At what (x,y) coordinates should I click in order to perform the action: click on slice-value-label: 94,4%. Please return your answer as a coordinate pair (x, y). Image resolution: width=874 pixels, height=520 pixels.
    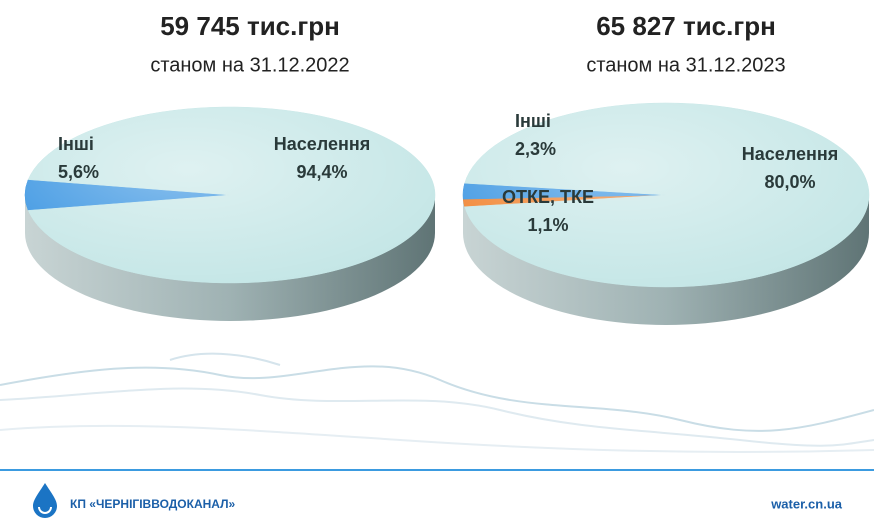
    Looking at the image, I should click on (321, 172).